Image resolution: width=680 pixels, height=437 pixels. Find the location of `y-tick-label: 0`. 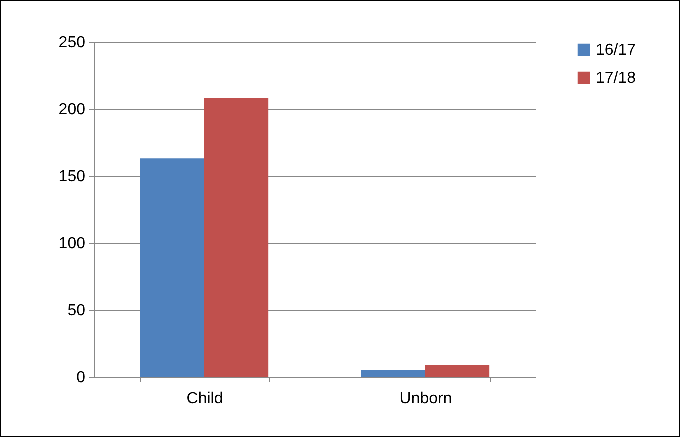

y-tick-label: 0 is located at coordinates (81, 378).